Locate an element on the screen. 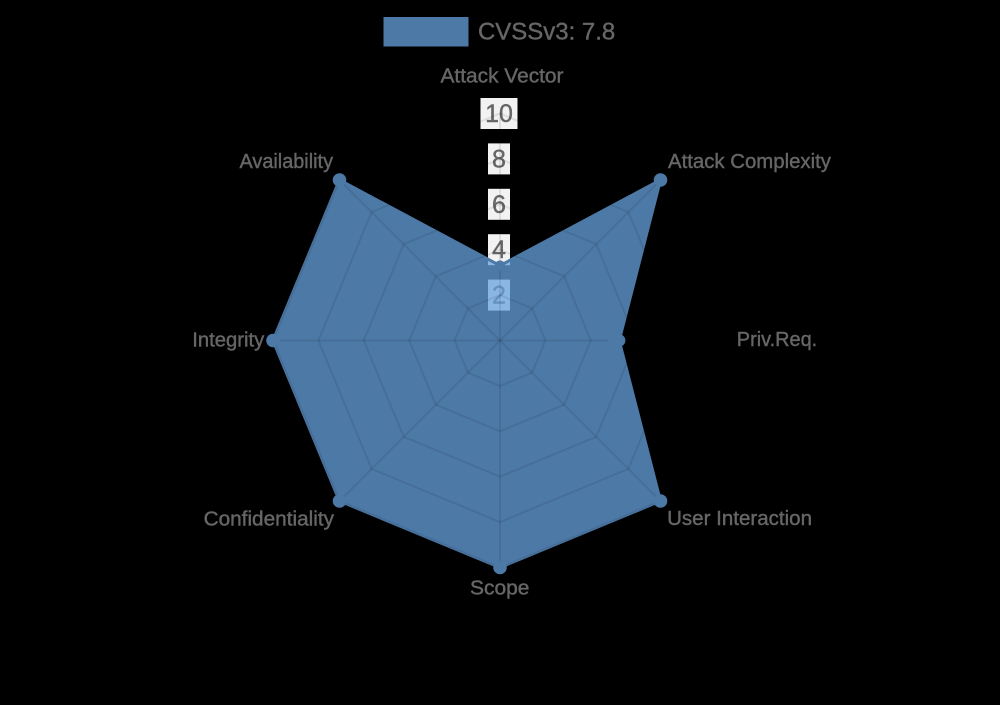 The height and width of the screenshot is (705, 1000). svg-text: CVSSv3: 7.8 is located at coordinates (546, 32).